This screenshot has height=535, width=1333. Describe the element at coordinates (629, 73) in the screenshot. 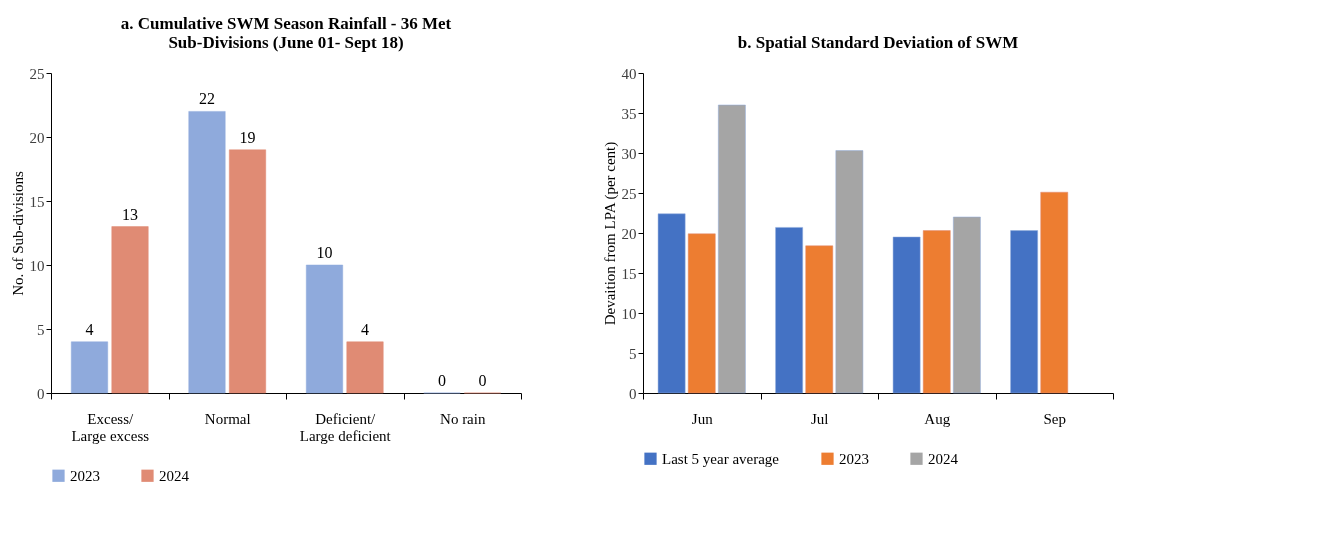

I see `y-tick-label: 40` at that location.